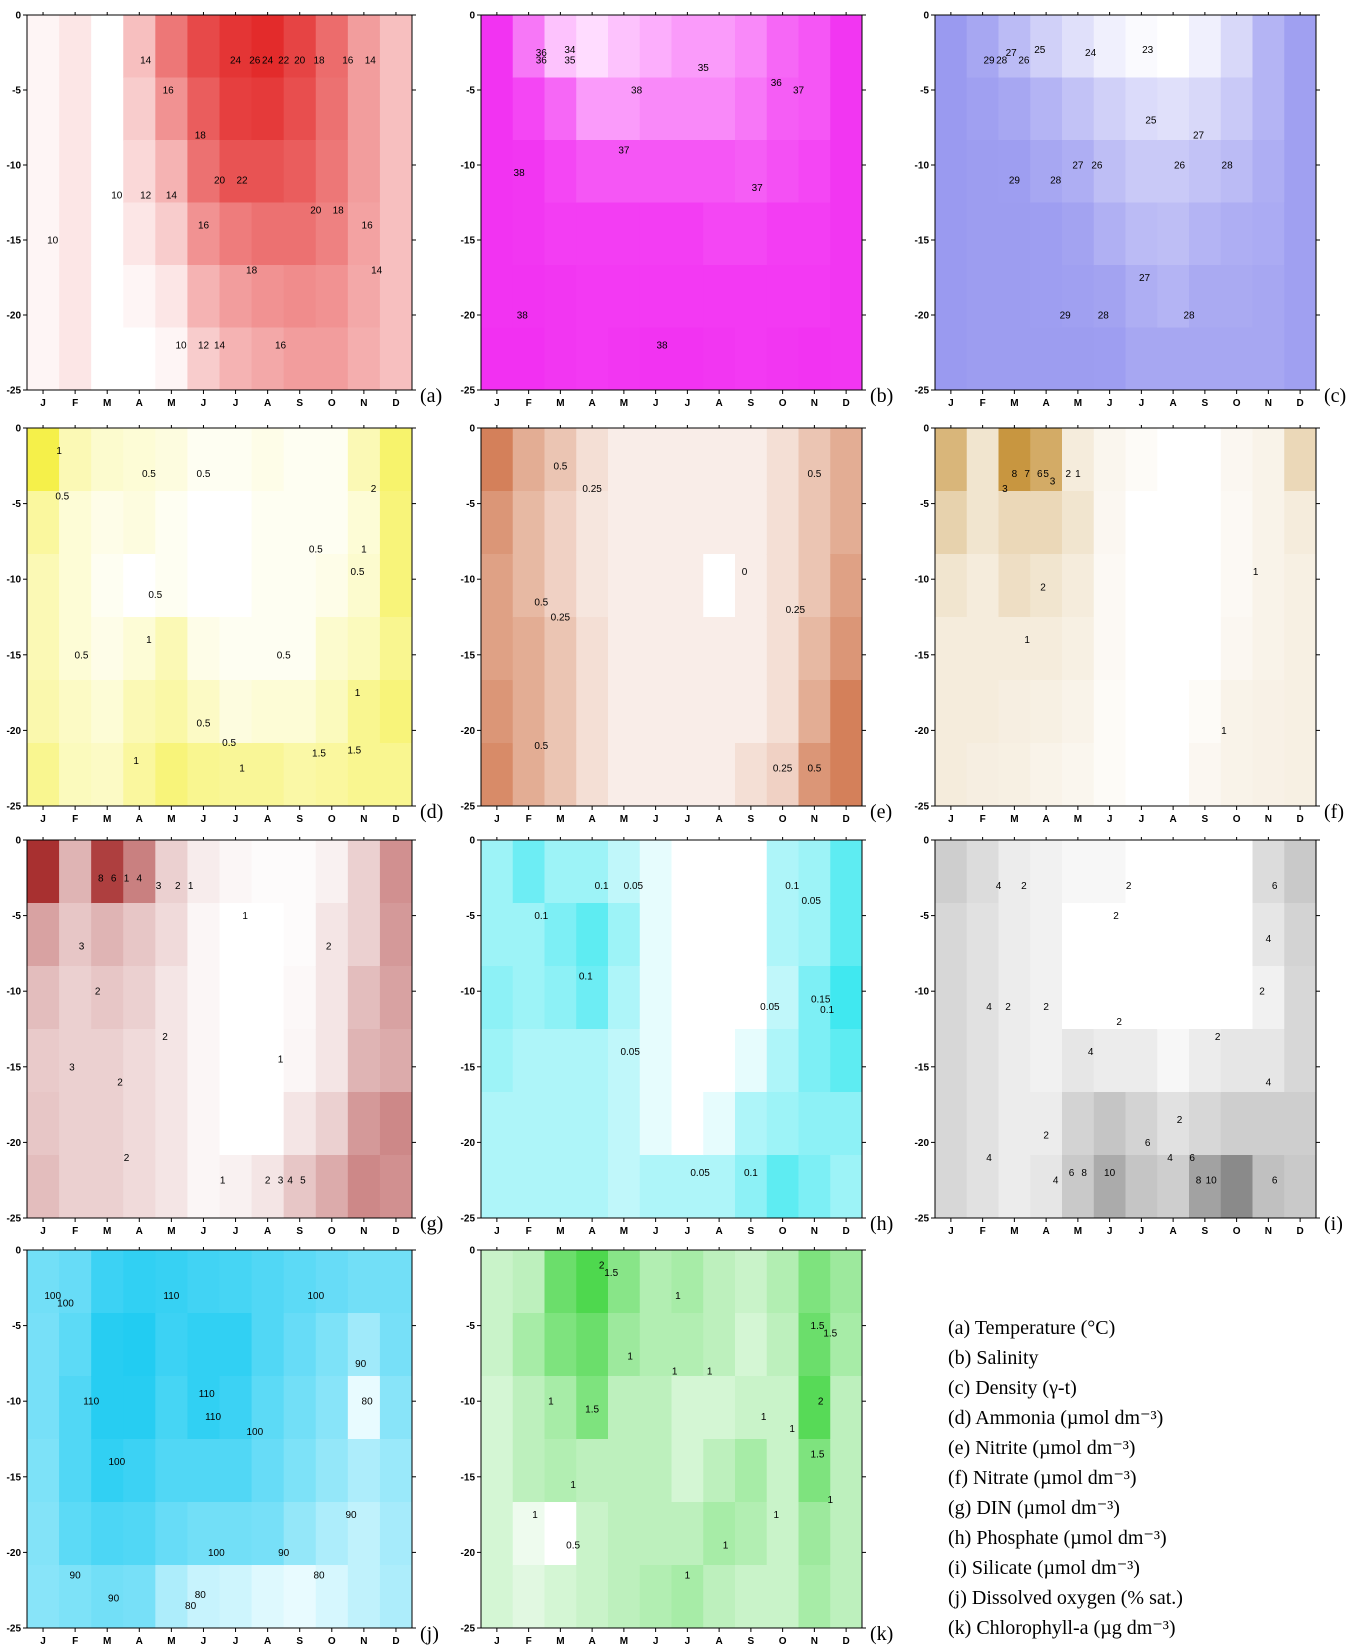  Describe the element at coordinates (431, 1224) in the screenshot. I see `panel-label: (g)` at that location.